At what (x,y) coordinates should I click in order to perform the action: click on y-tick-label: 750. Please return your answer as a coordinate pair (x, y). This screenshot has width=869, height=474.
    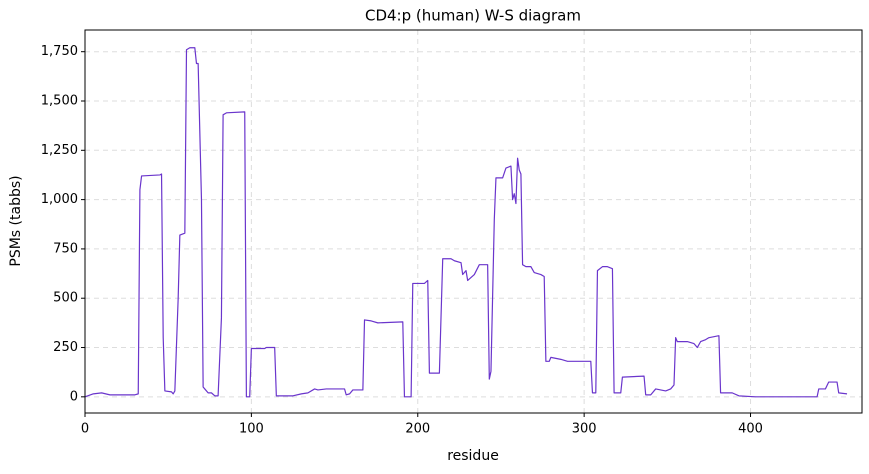
    Looking at the image, I should click on (65, 248).